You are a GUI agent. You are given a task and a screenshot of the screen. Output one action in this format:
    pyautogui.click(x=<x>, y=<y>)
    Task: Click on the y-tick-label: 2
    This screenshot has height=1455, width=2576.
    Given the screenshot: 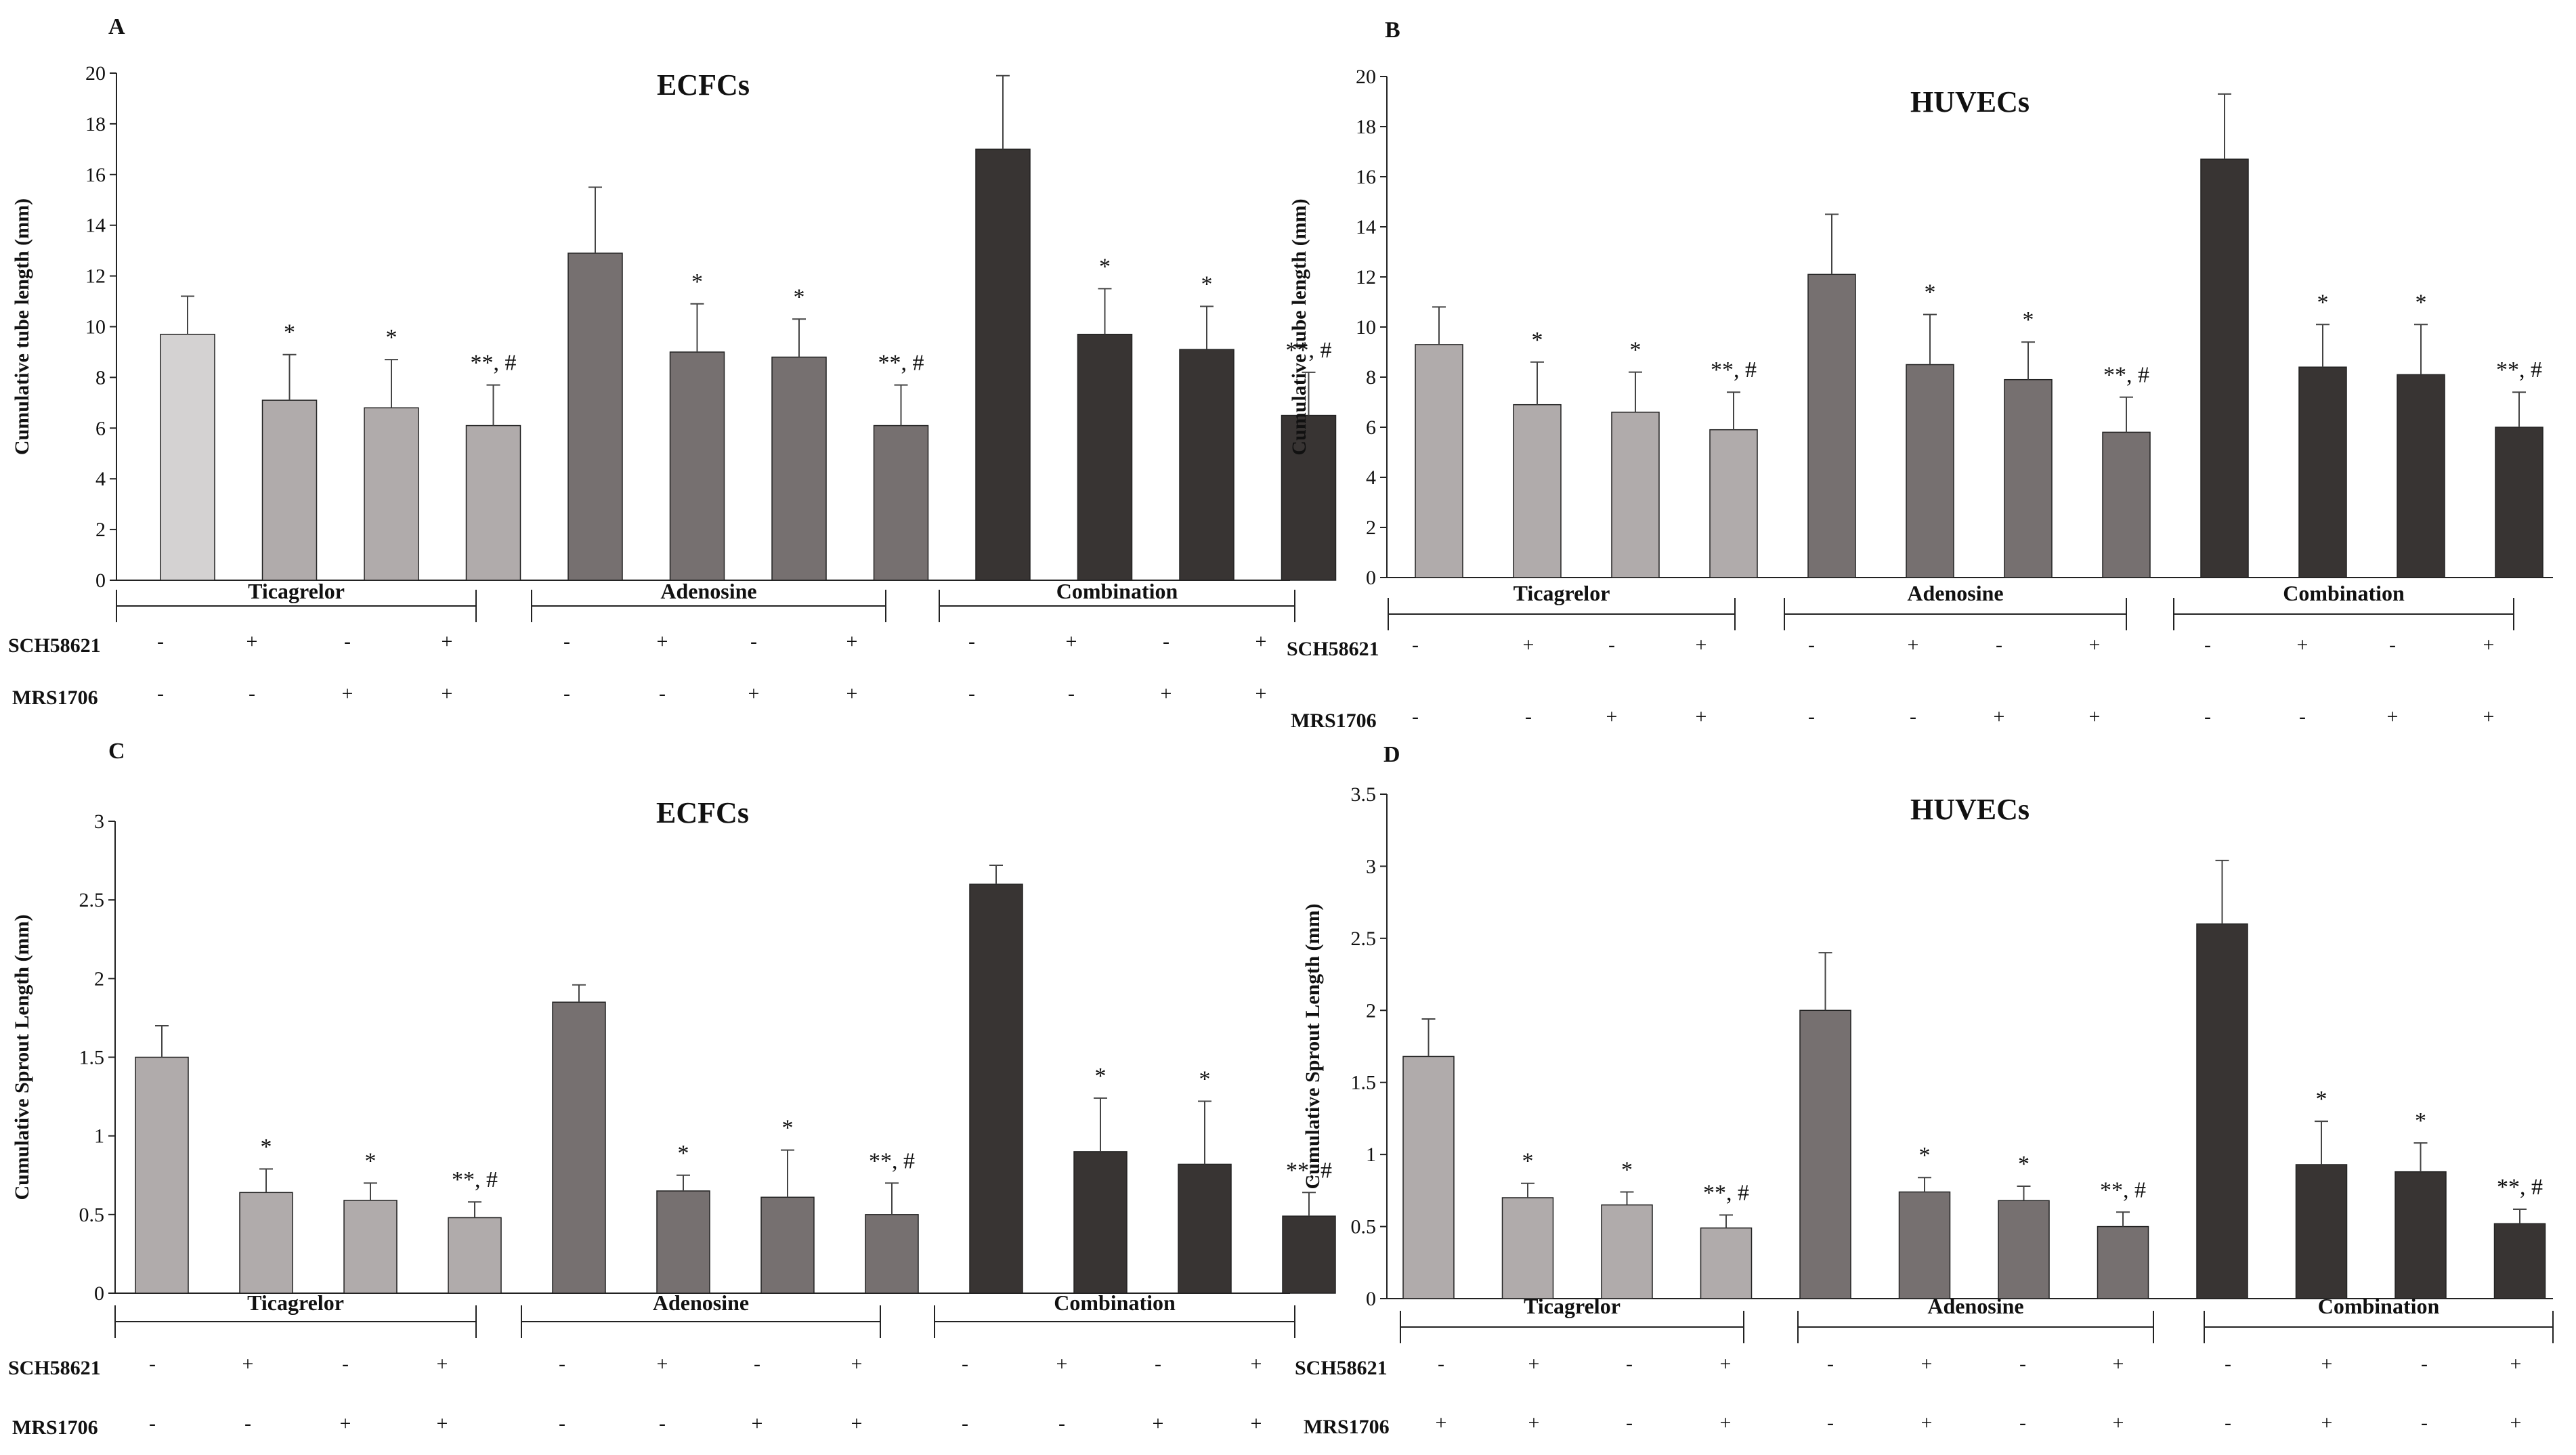 What is the action you would take?
    pyautogui.click(x=1371, y=1010)
    